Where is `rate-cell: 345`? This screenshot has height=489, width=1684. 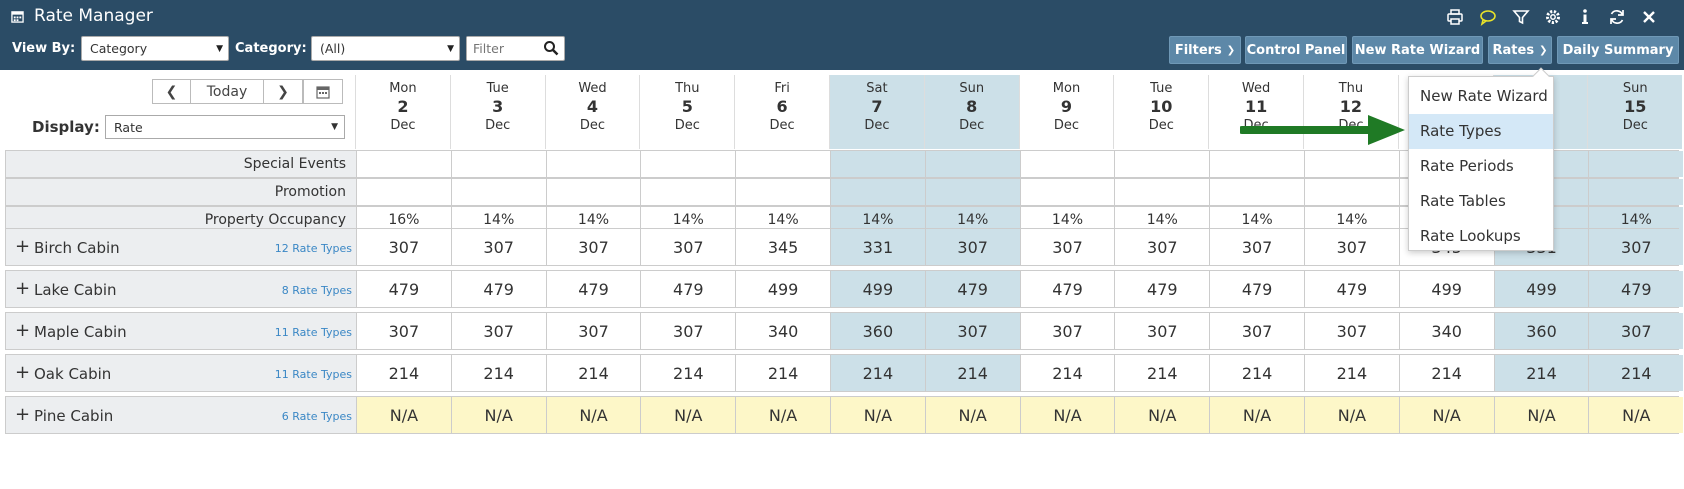
rate-cell: 345 is located at coordinates (782, 247).